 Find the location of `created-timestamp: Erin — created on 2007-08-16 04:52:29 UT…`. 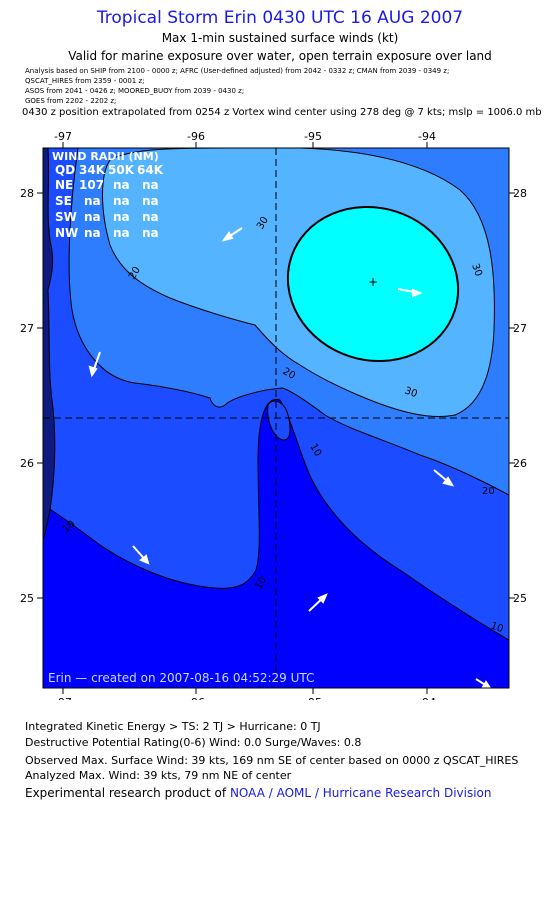

created-timestamp: Erin — created on 2007-08-16 04:52:29 UT… is located at coordinates (181, 678).